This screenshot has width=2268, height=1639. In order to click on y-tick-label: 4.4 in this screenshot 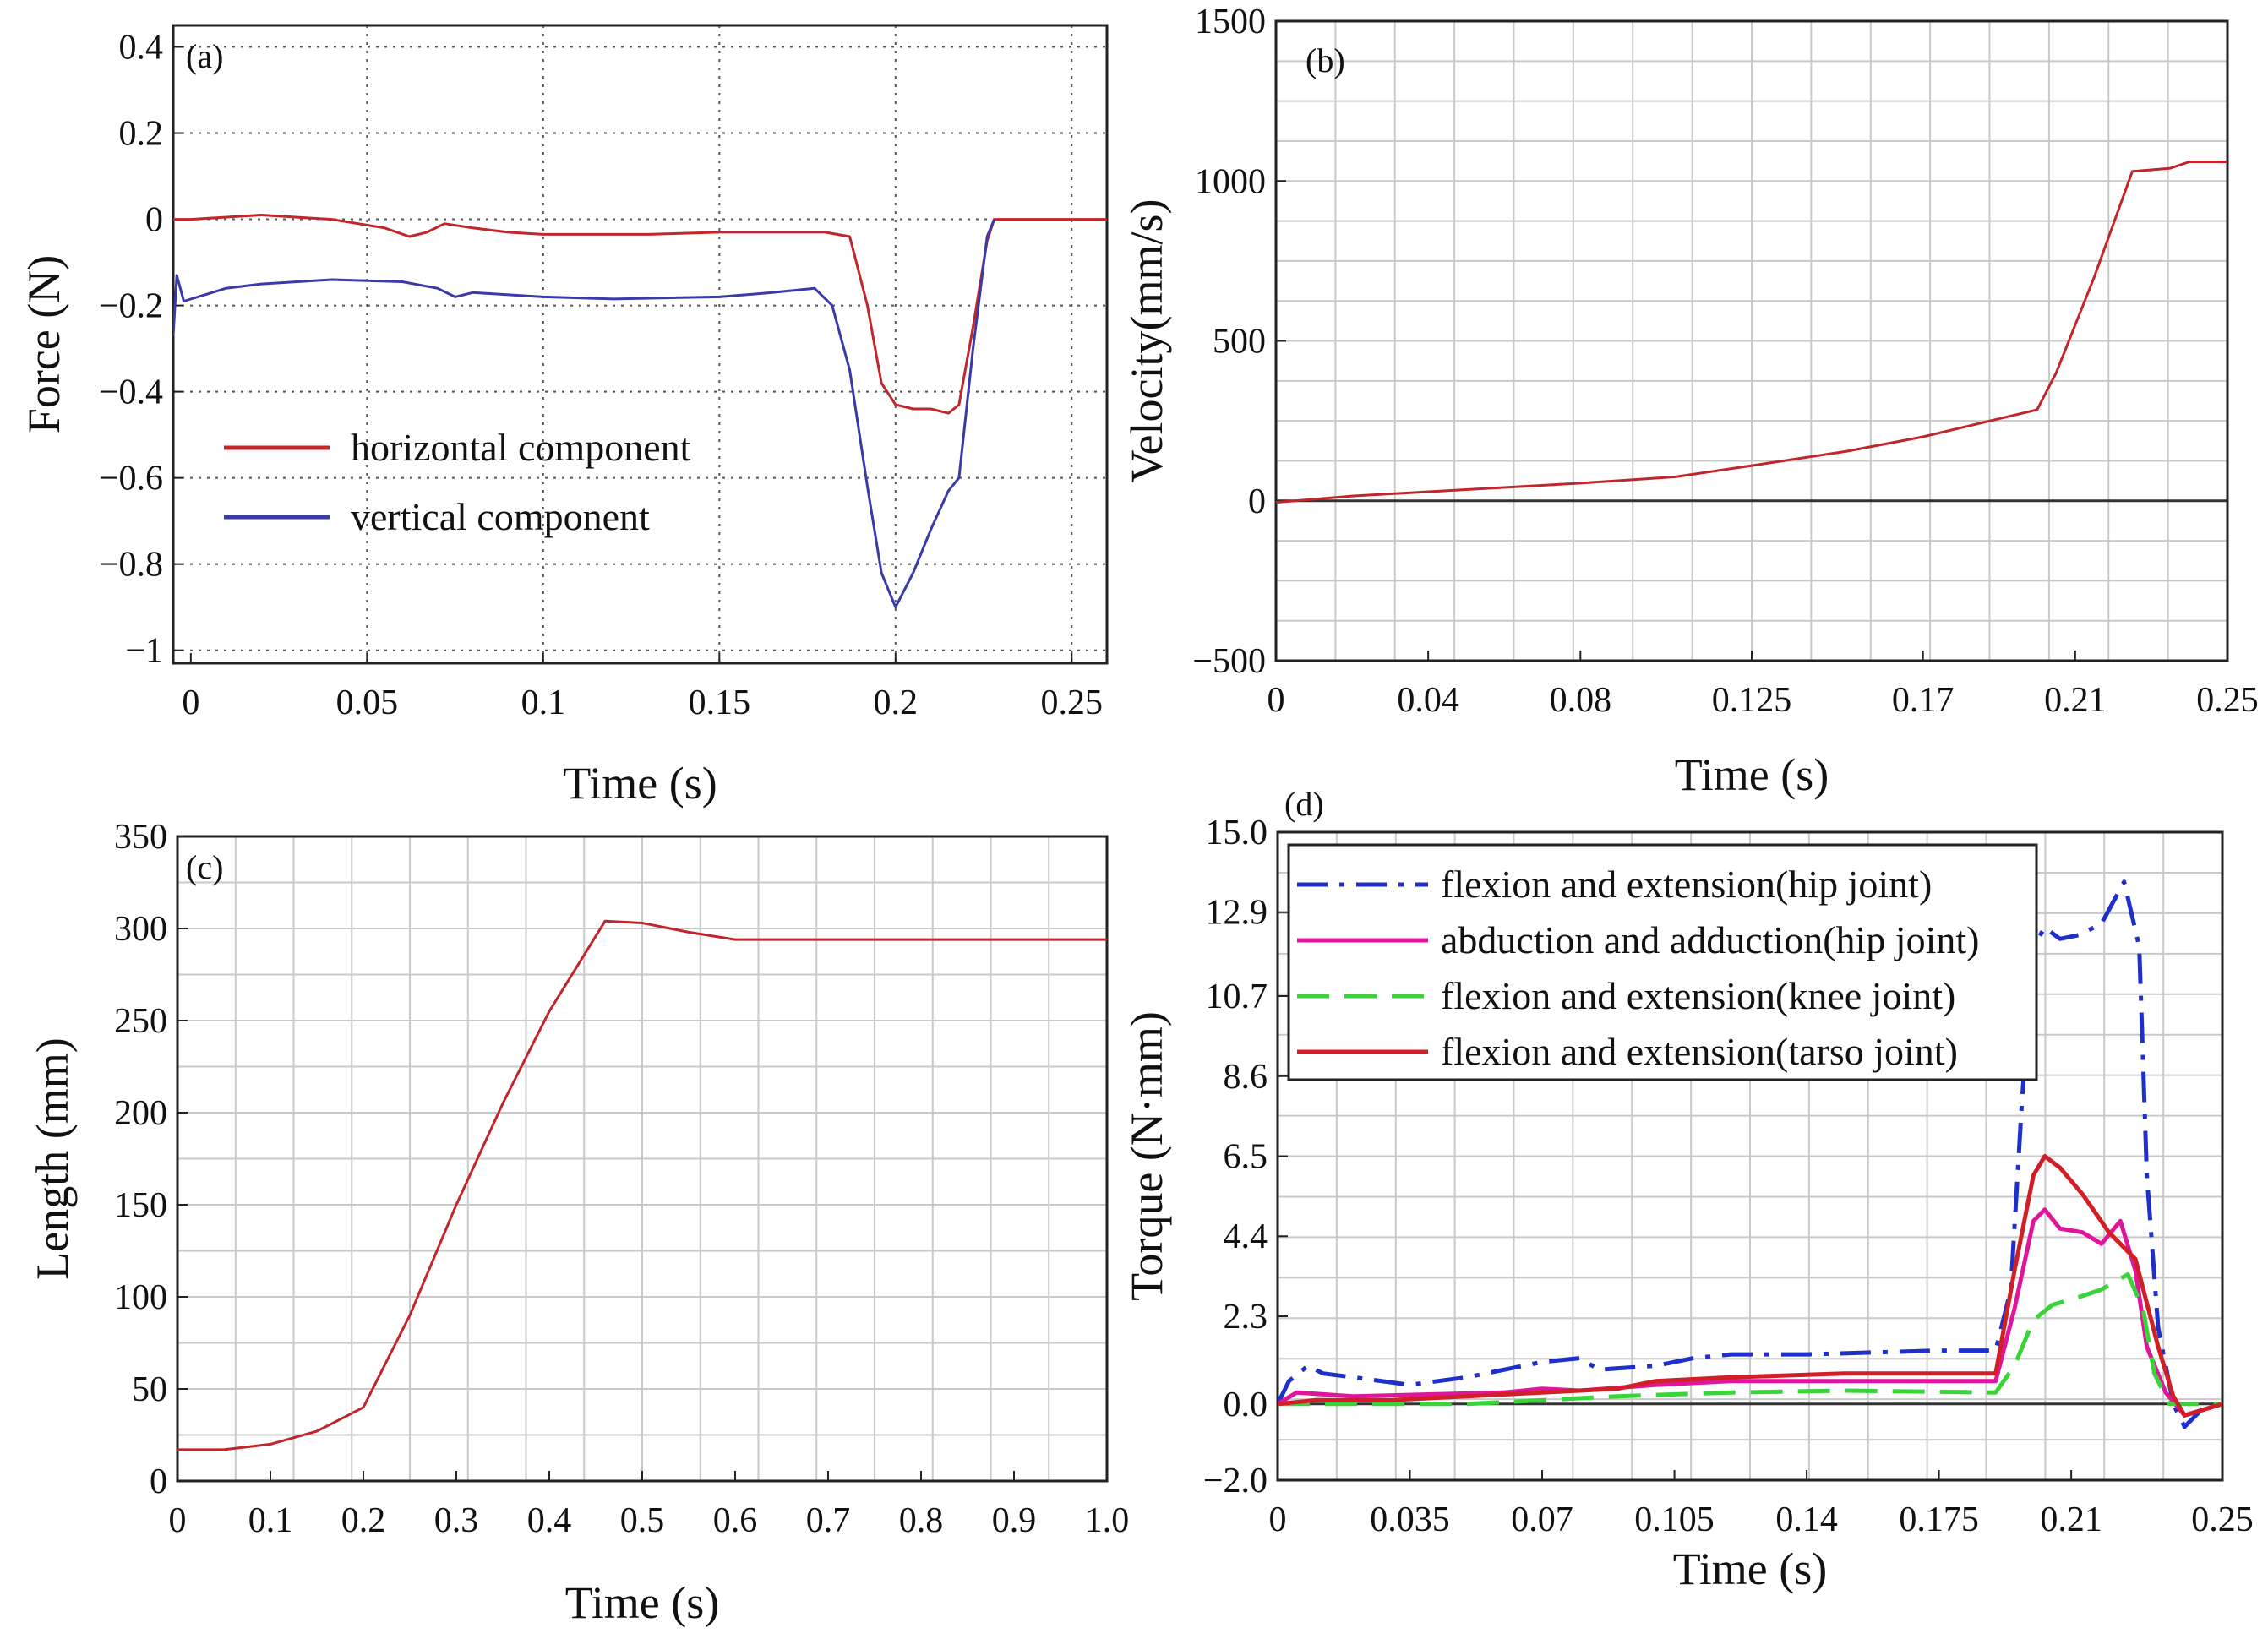, I will do `click(1246, 1236)`.